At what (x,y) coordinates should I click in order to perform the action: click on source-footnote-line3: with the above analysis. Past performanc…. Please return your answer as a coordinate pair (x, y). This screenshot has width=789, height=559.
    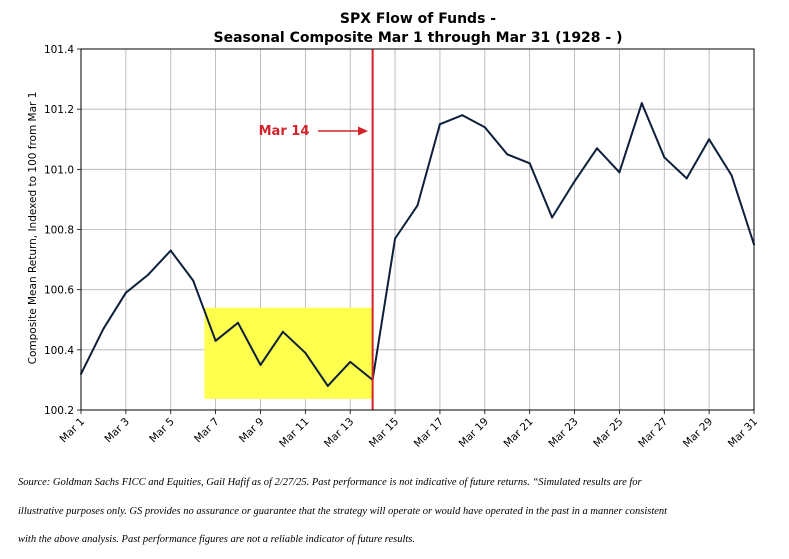
    Looking at the image, I should click on (217, 539).